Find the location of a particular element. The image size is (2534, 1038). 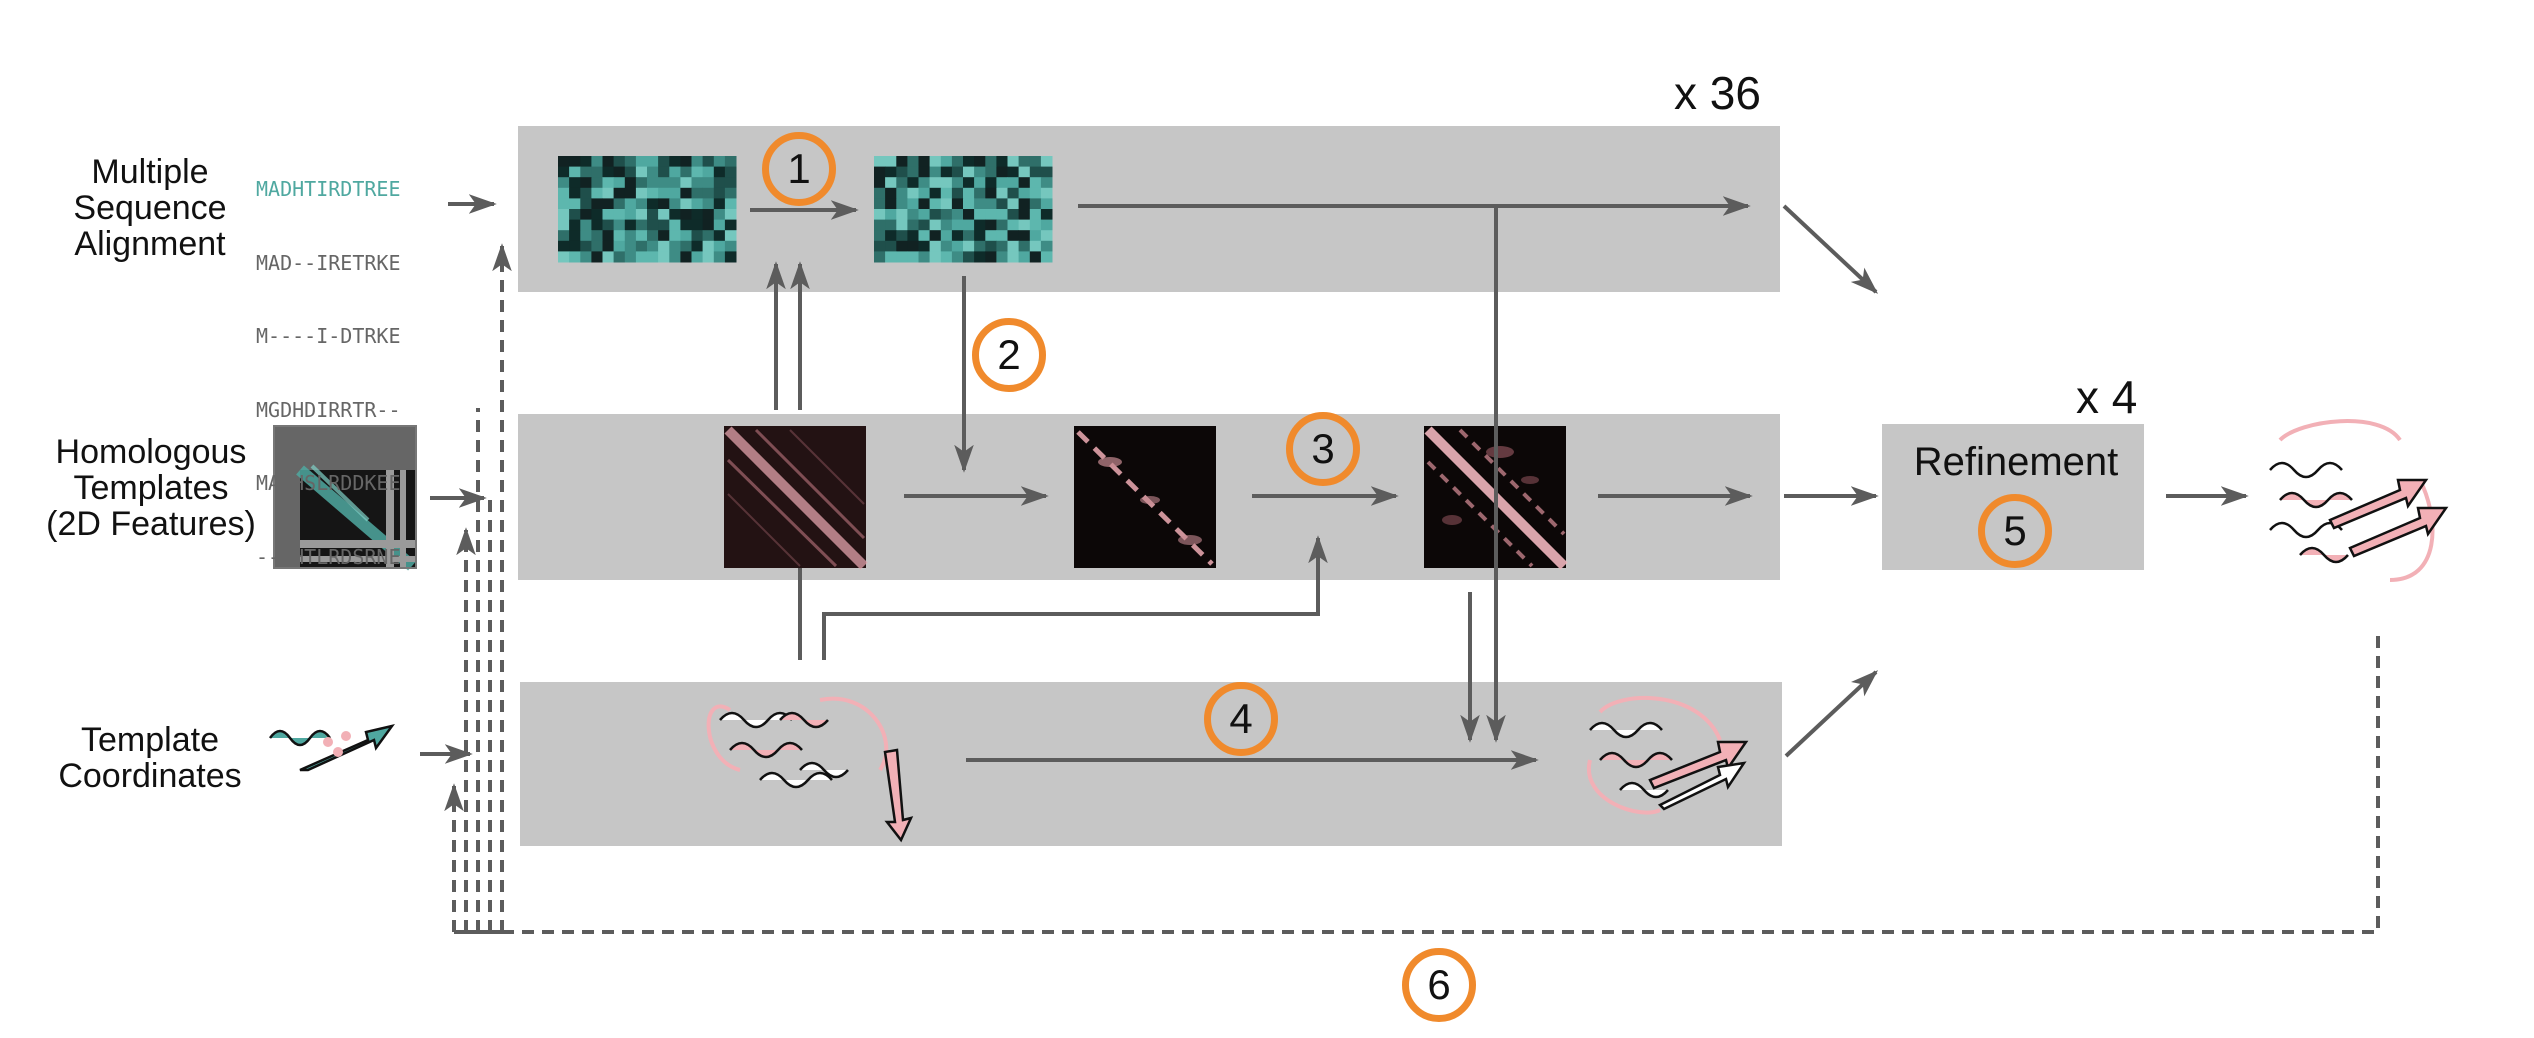

msa-label-line: Sequence is located at coordinates (150, 208).